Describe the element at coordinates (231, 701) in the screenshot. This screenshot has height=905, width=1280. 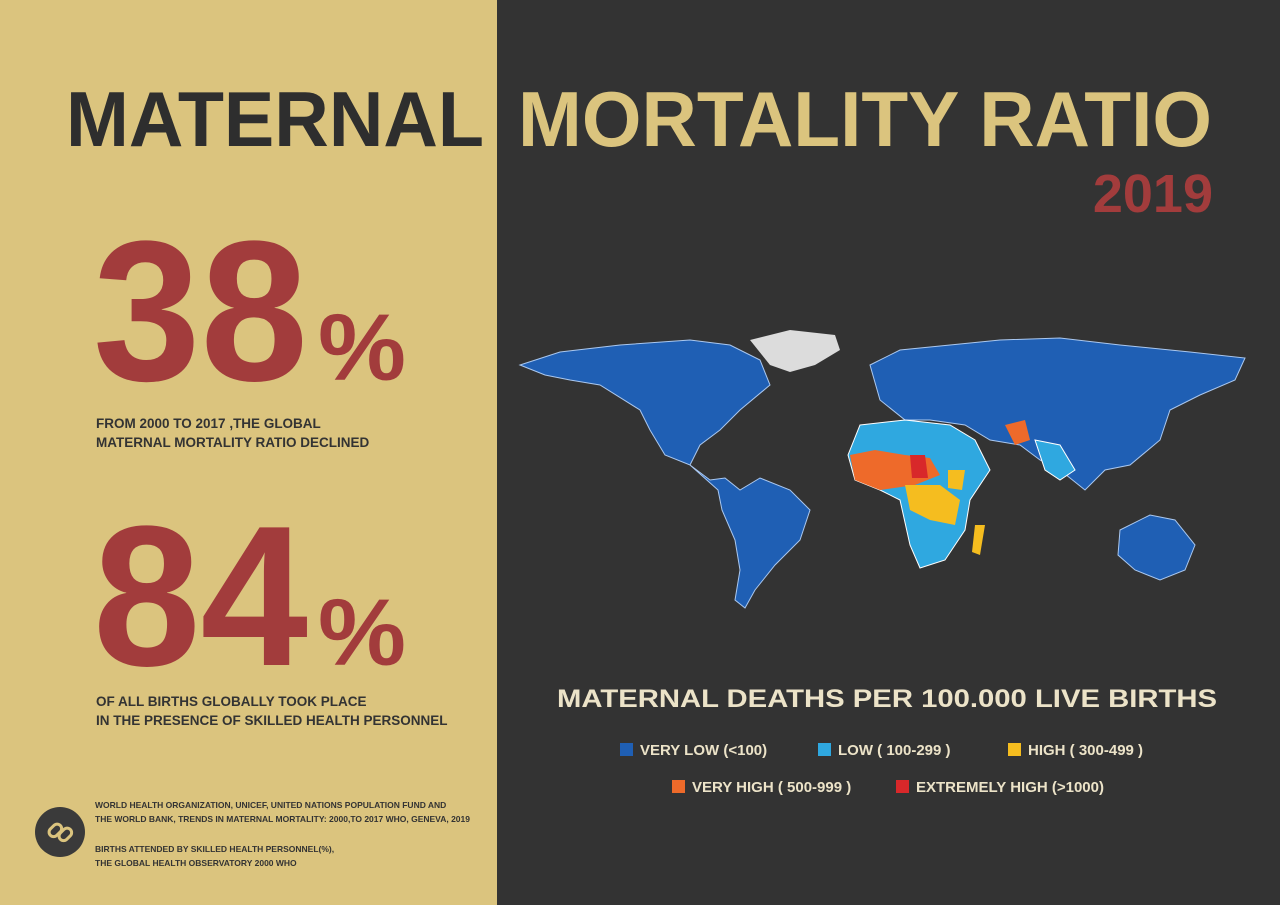
I see `stat-caption: OF ALL BIRTHS GLOBALLY TOOK PLACE` at that location.